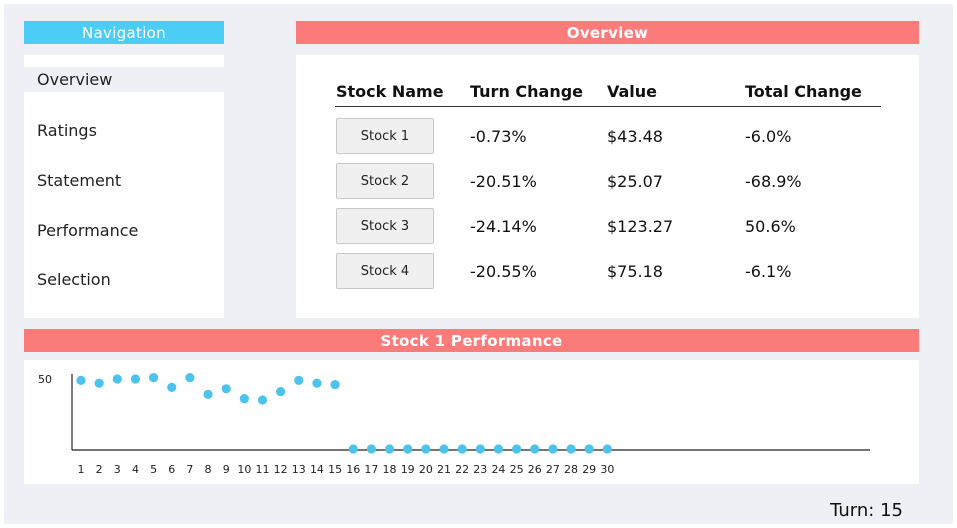 This screenshot has width=957, height=528. What do you see at coordinates (480, 469) in the screenshot?
I see `x-tick-label: 23` at bounding box center [480, 469].